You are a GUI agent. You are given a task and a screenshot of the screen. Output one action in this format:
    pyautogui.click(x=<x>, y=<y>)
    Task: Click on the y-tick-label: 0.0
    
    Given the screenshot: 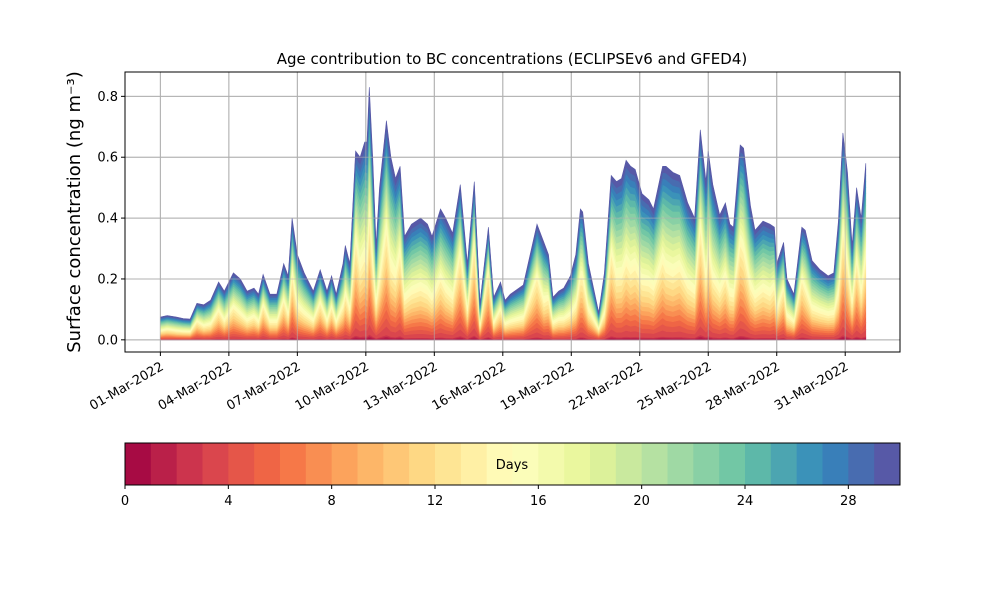 What is the action you would take?
    pyautogui.click(x=107, y=340)
    